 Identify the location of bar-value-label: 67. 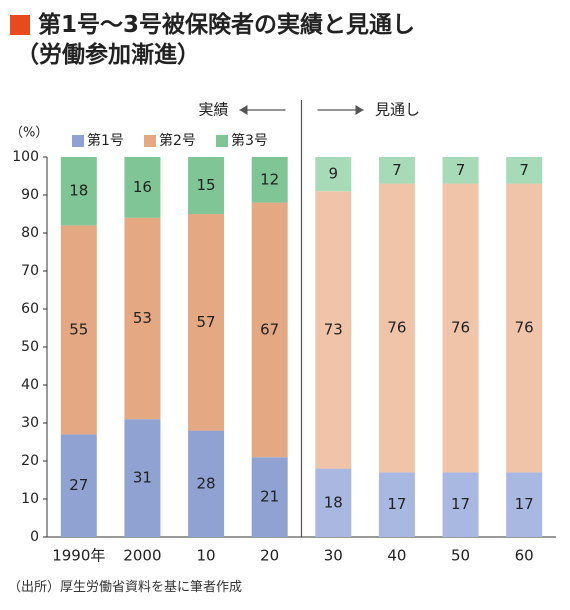
(269, 329).